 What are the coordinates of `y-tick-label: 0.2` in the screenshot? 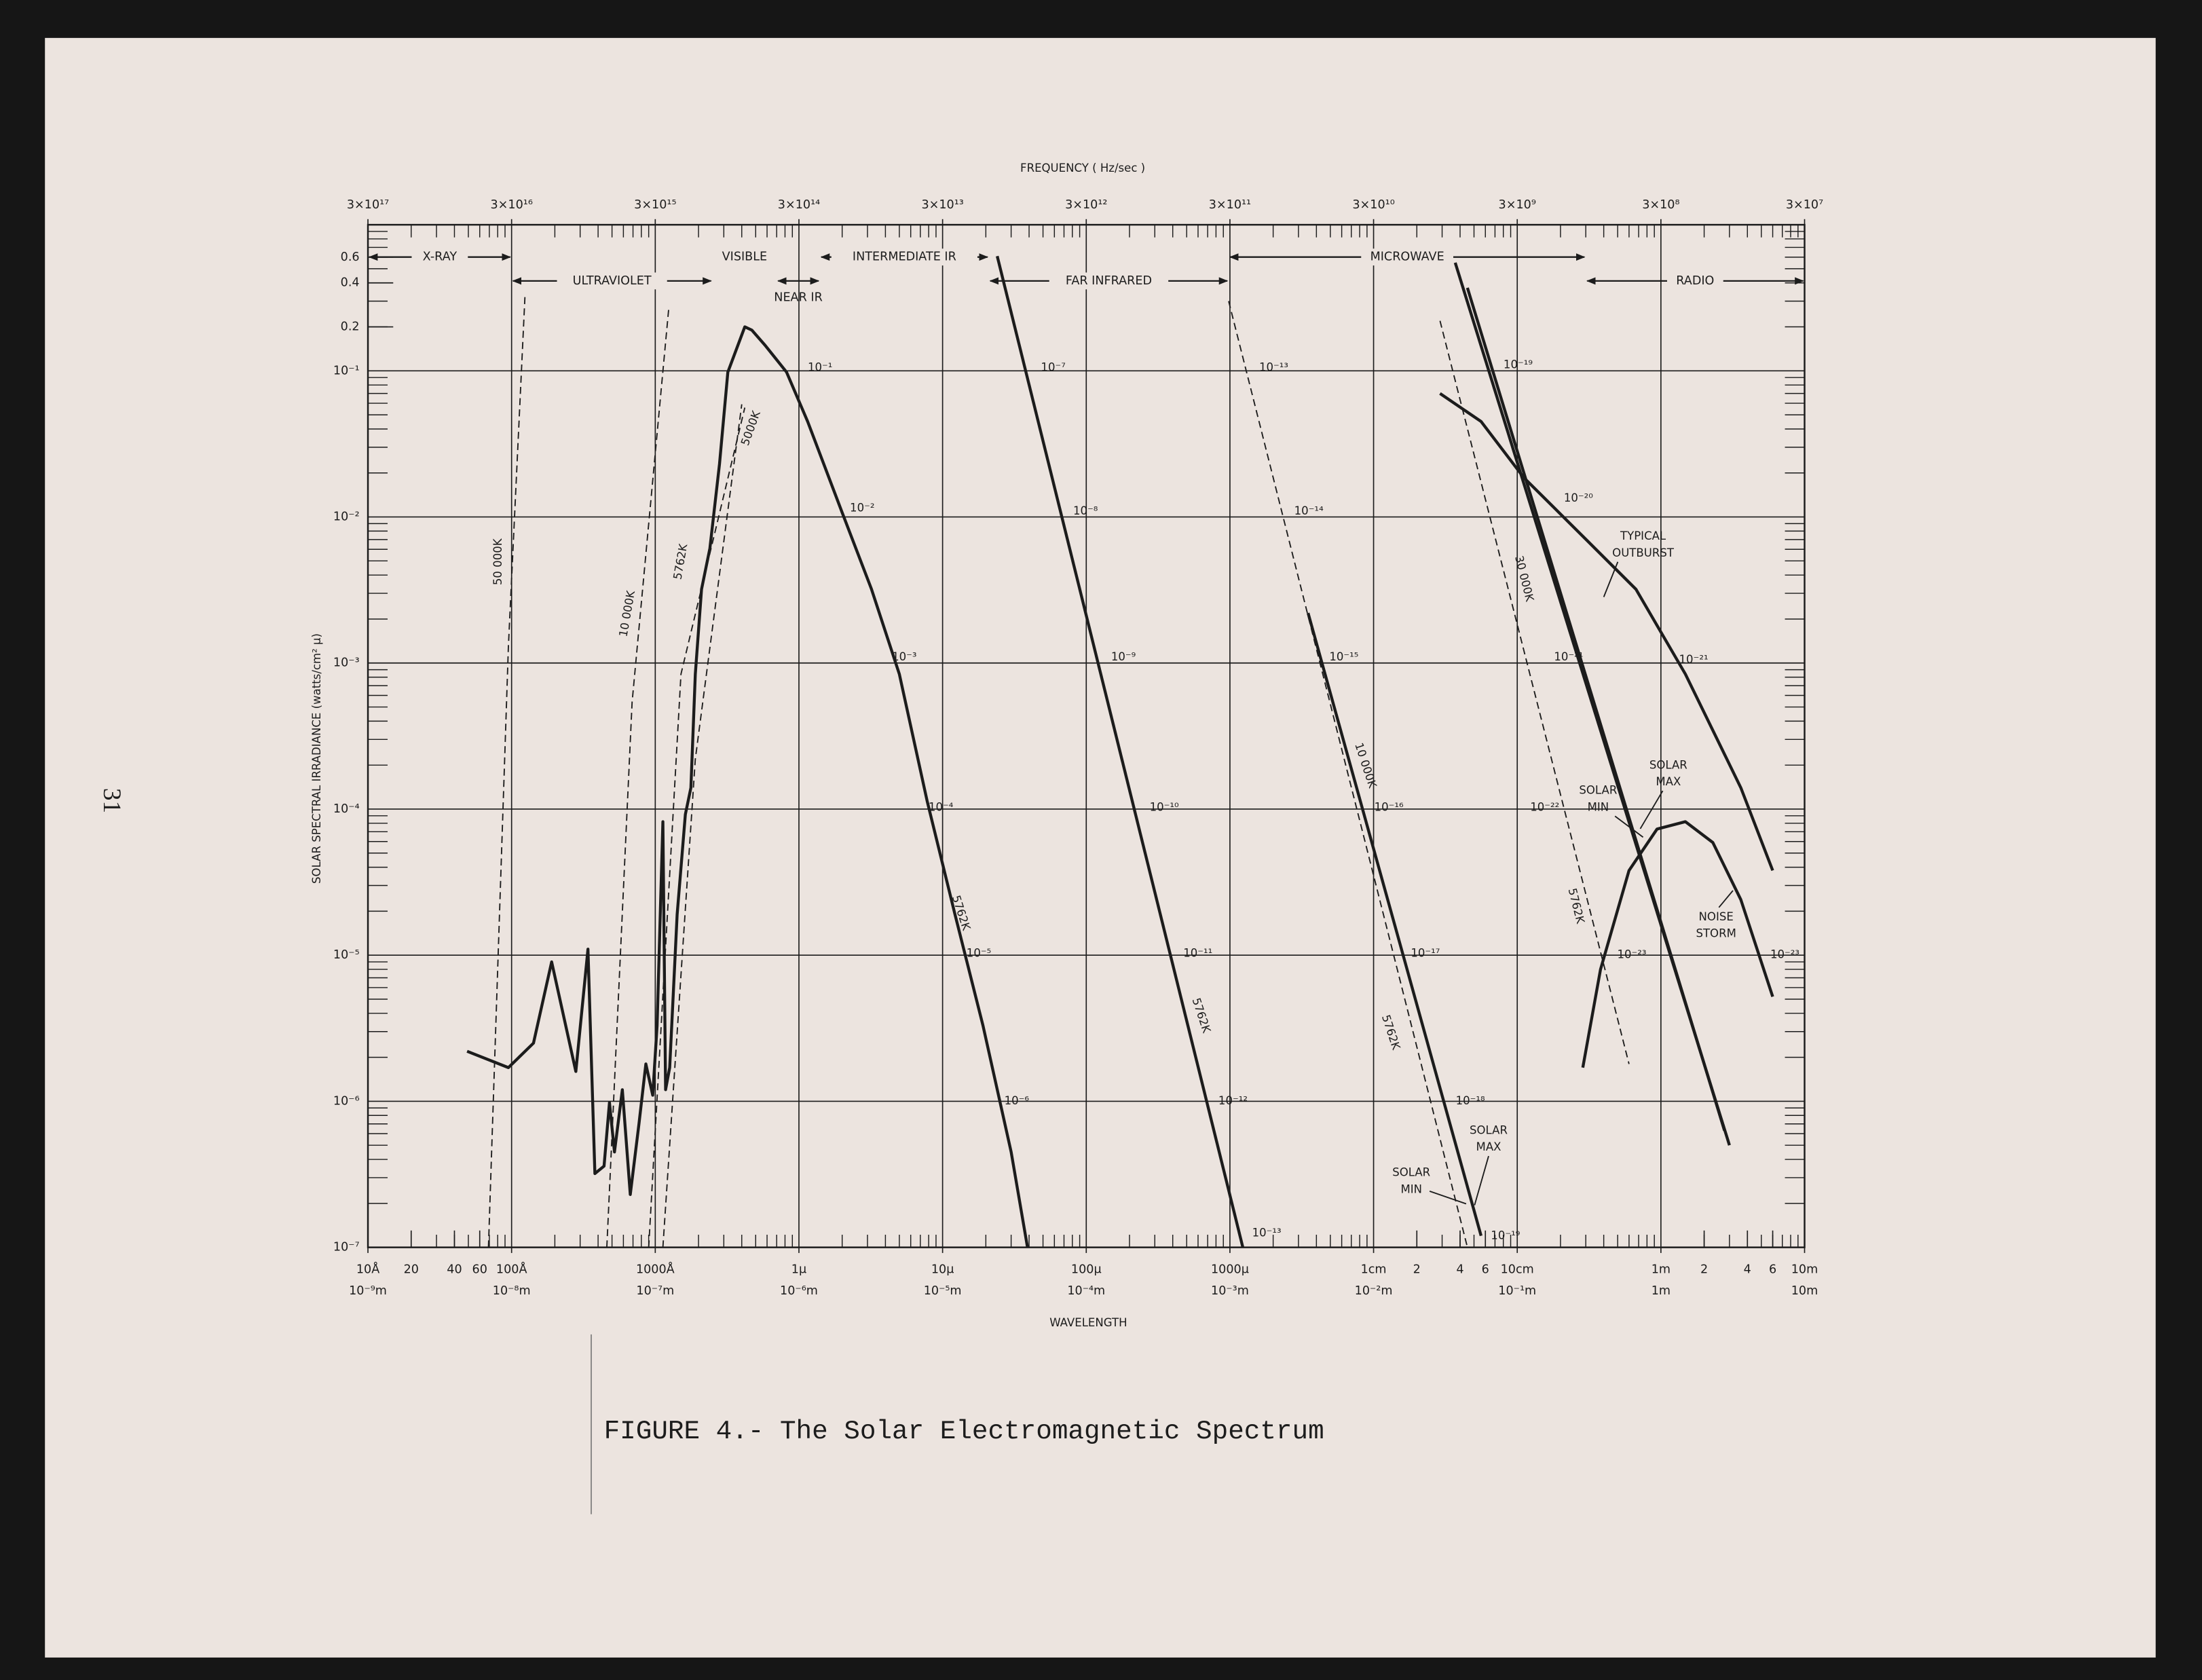 It's located at (350, 327).